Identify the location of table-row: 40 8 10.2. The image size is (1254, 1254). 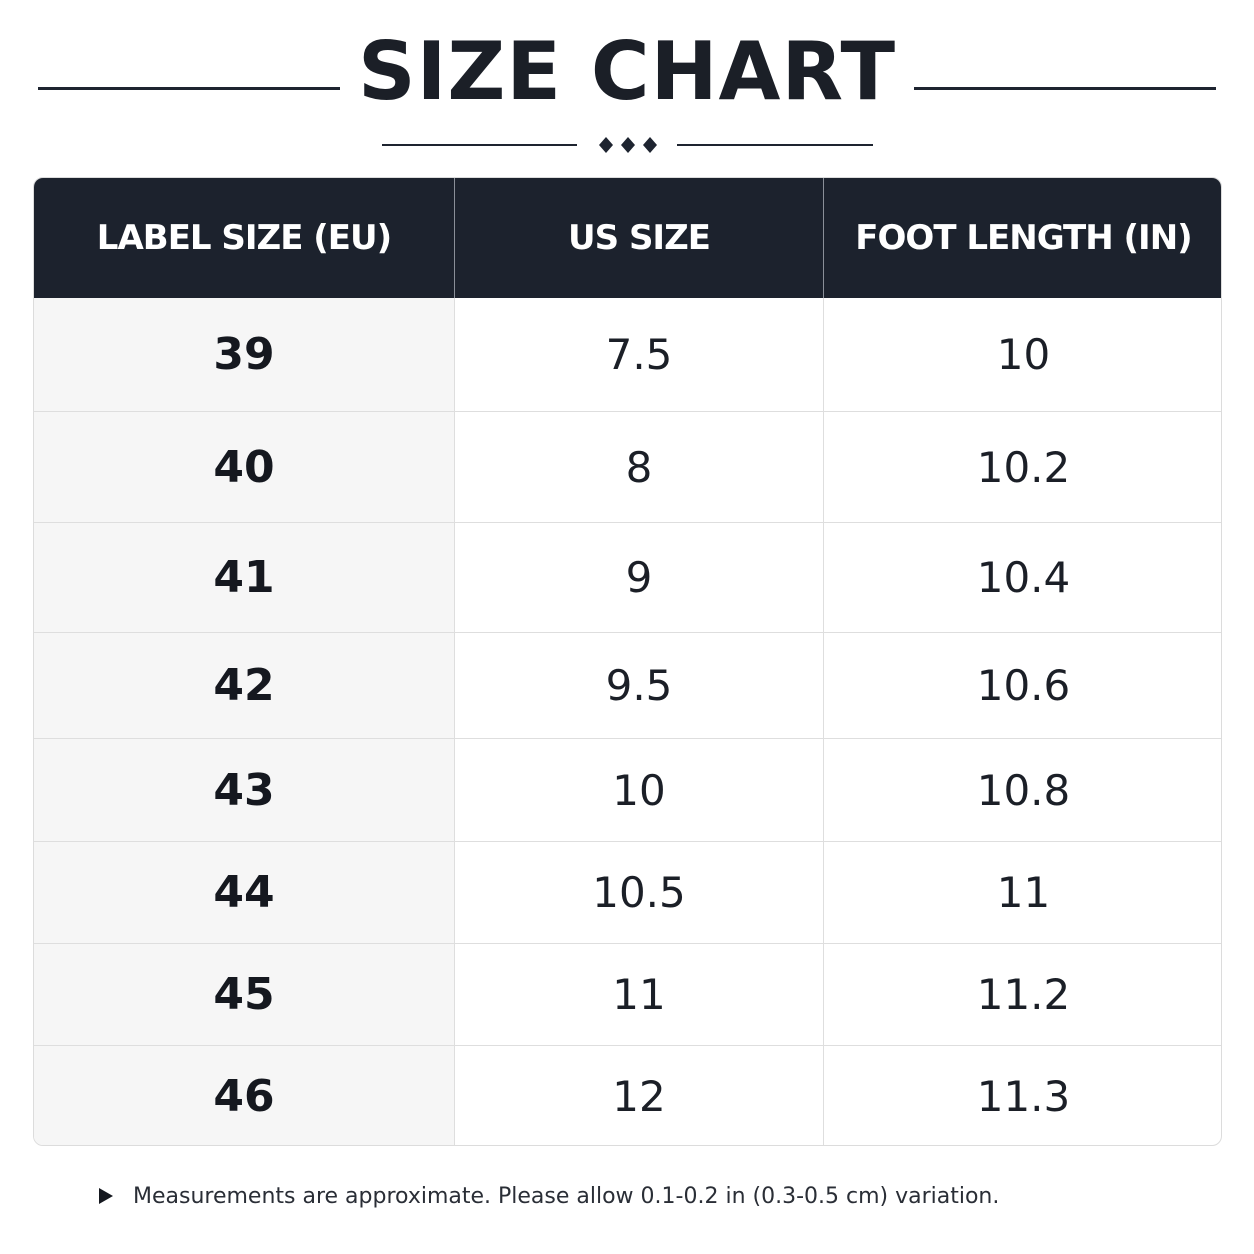
(627, 466).